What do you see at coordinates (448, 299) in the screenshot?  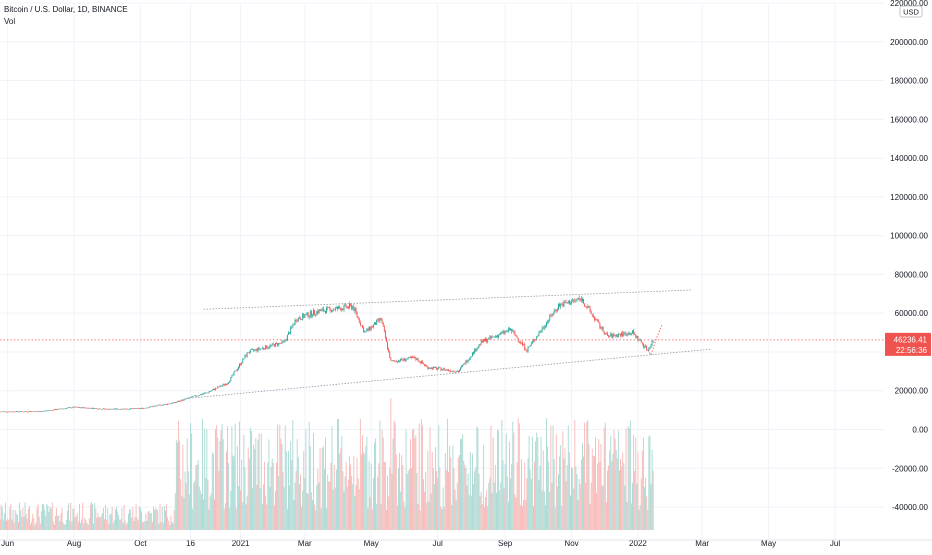 I see `upper-channel` at bounding box center [448, 299].